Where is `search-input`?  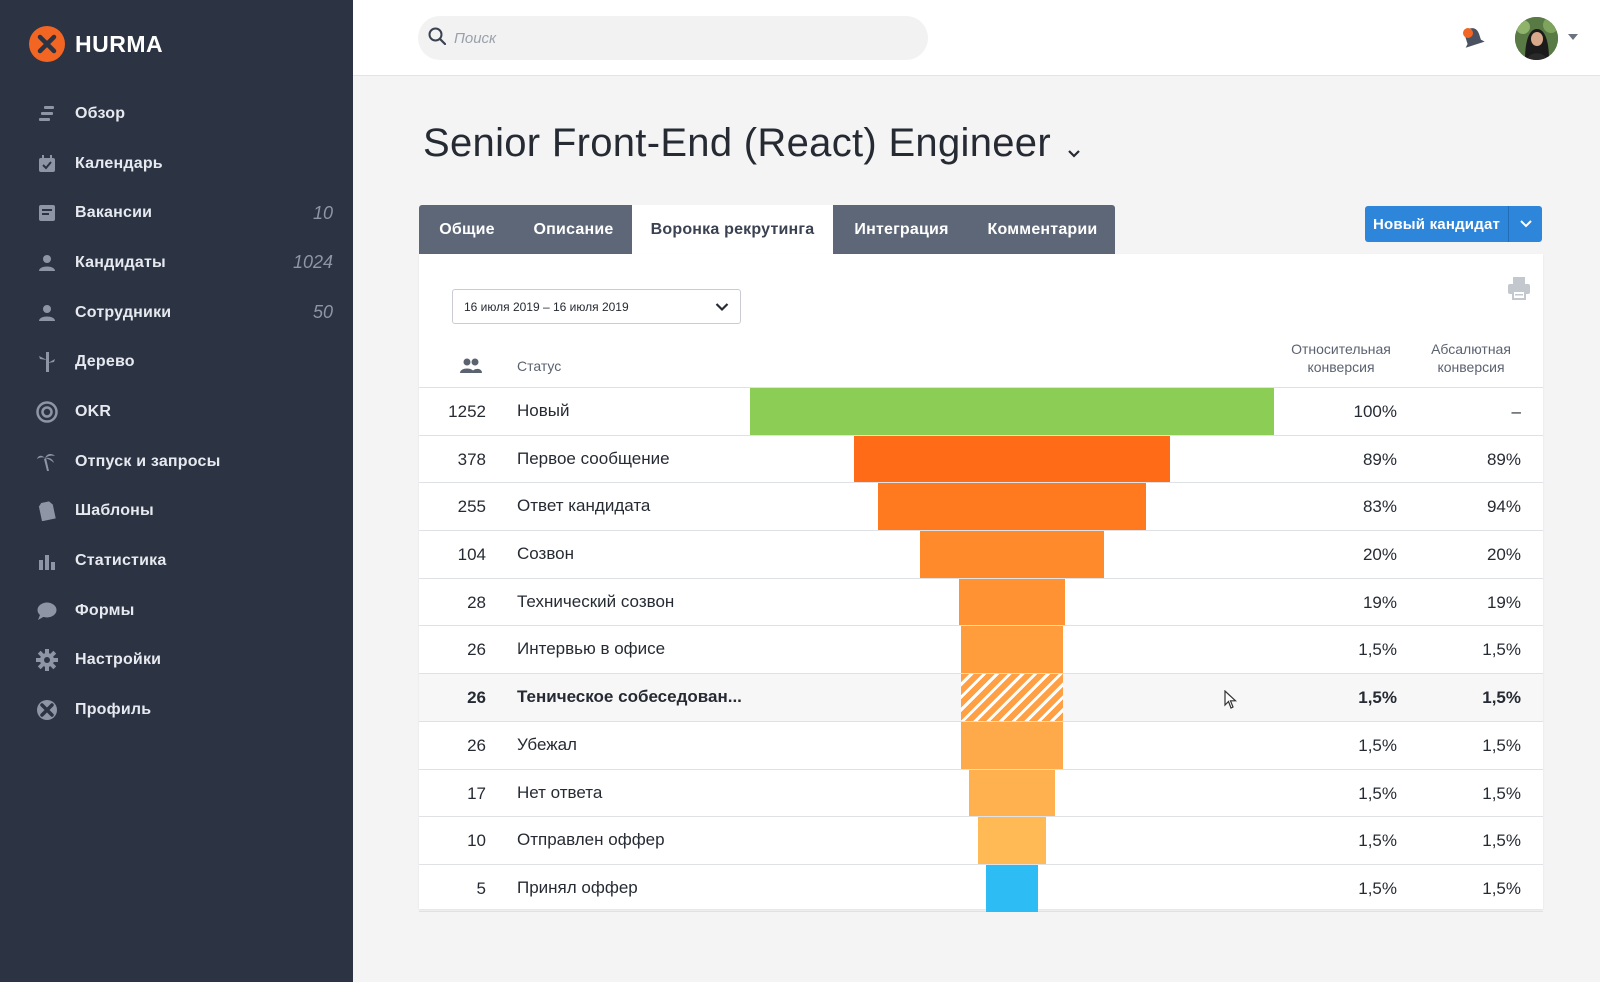
search-input is located at coordinates (684, 38).